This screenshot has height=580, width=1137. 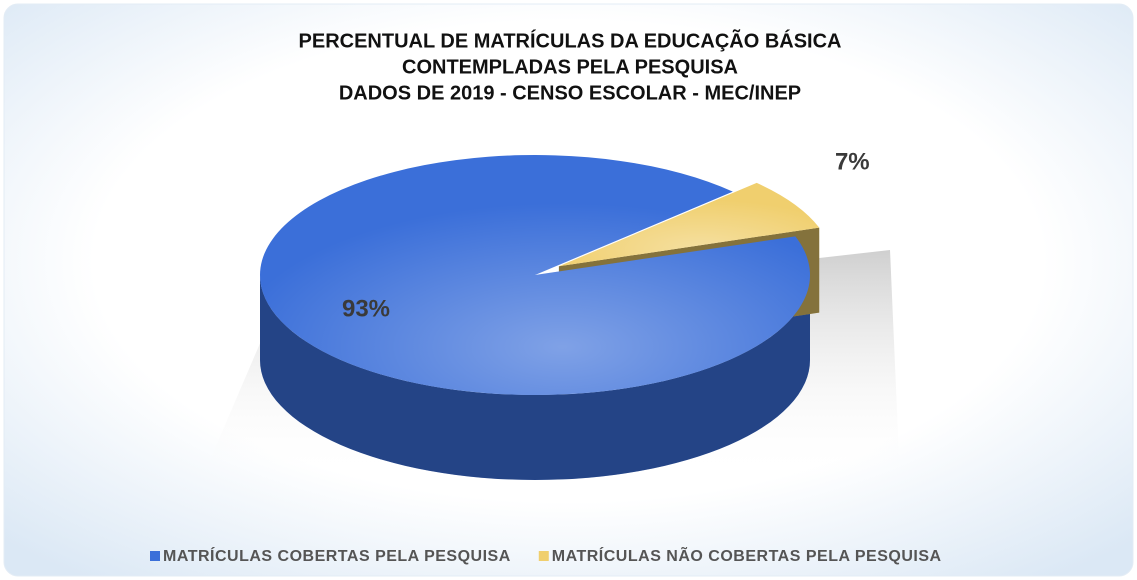 What do you see at coordinates (570, 93) in the screenshot?
I see `title-line: DADOS DE 2019 - CENSO ESCOLAR - MEC/INEP` at bounding box center [570, 93].